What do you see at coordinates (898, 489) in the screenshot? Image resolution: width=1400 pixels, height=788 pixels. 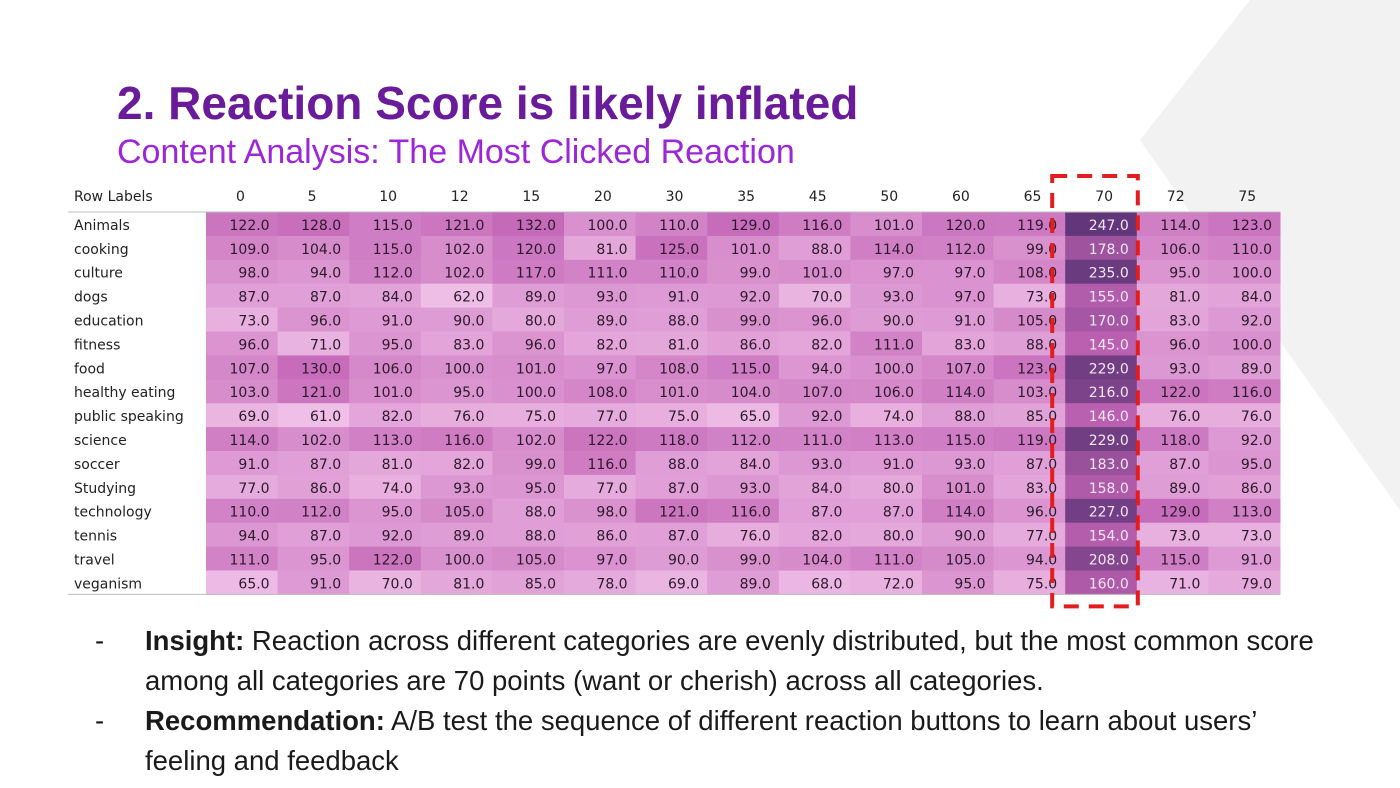 I see `cell-value: 80.0` at bounding box center [898, 489].